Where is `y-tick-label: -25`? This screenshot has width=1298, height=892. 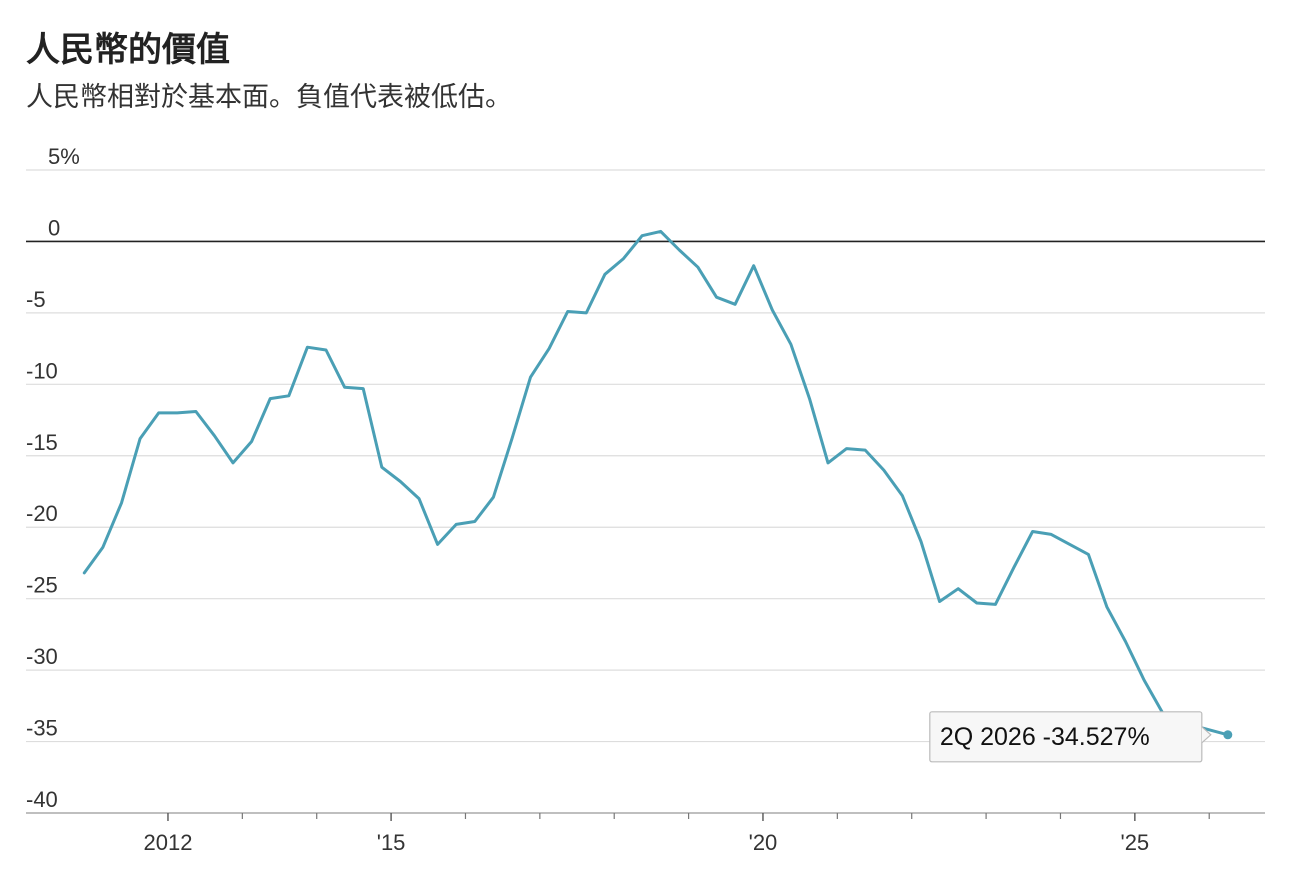
y-tick-label: -25 is located at coordinates (42, 585).